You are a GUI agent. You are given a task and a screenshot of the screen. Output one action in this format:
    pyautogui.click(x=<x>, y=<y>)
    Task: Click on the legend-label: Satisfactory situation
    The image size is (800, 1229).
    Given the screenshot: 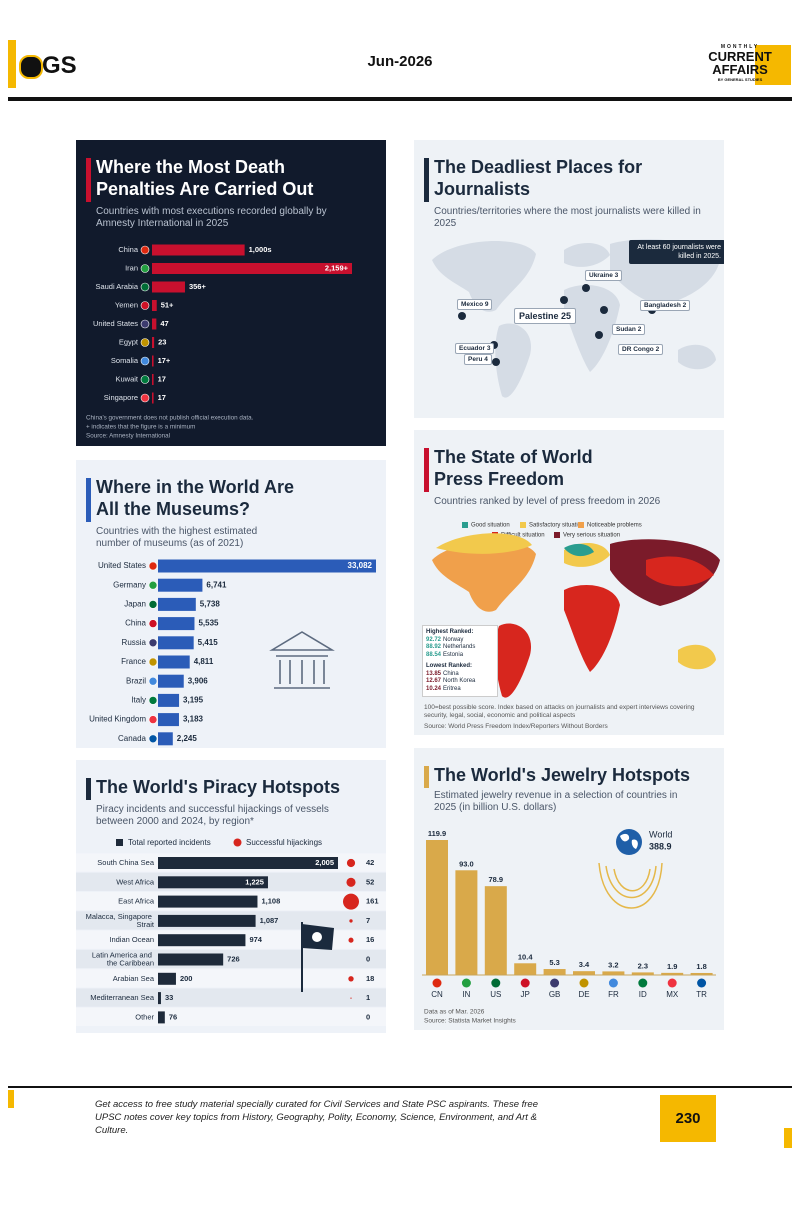 What is the action you would take?
    pyautogui.click(x=556, y=526)
    